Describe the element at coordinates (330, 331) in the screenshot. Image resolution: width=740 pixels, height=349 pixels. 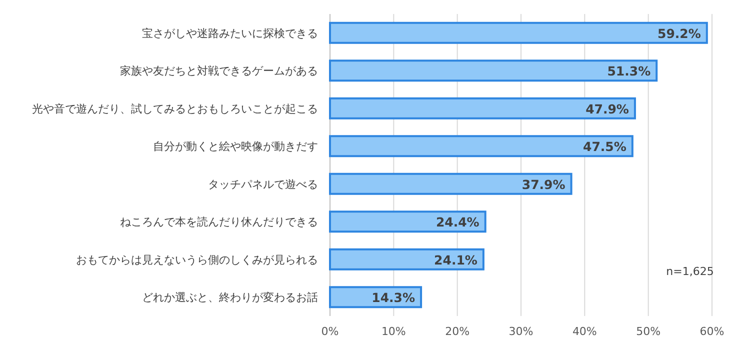
I see `xtick: 0%` at that location.